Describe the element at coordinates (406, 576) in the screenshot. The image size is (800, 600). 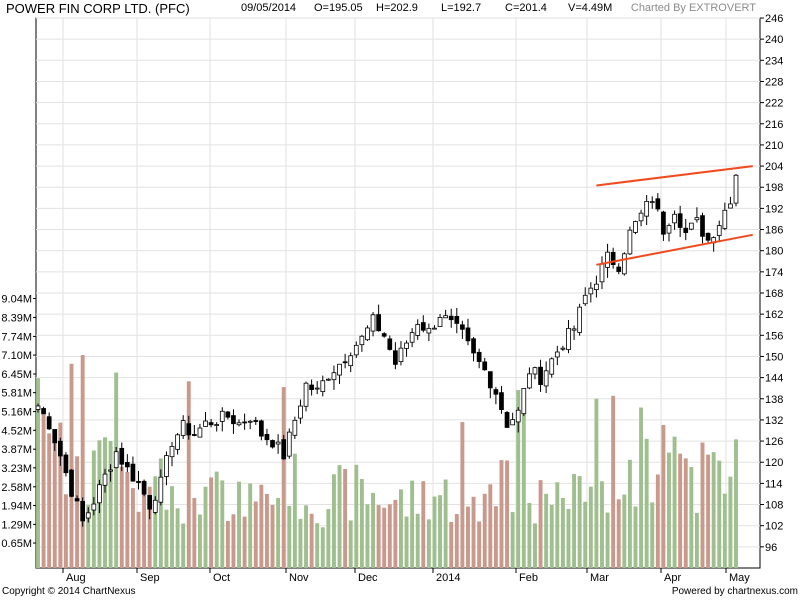
I see `time-axis: Aug Sep Oct Nov Dec 2014 Feb Mar Apr May` at that location.